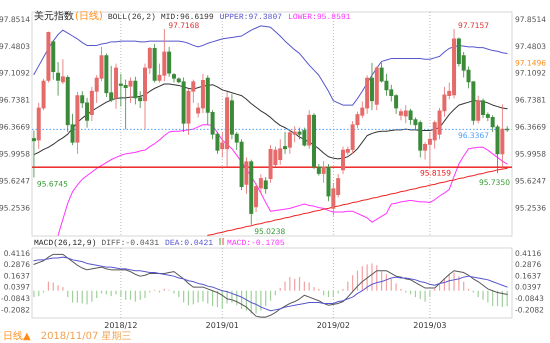  What do you see at coordinates (121, 325) in the screenshot?
I see `x-tick-label: 2018/12` at bounding box center [121, 325].